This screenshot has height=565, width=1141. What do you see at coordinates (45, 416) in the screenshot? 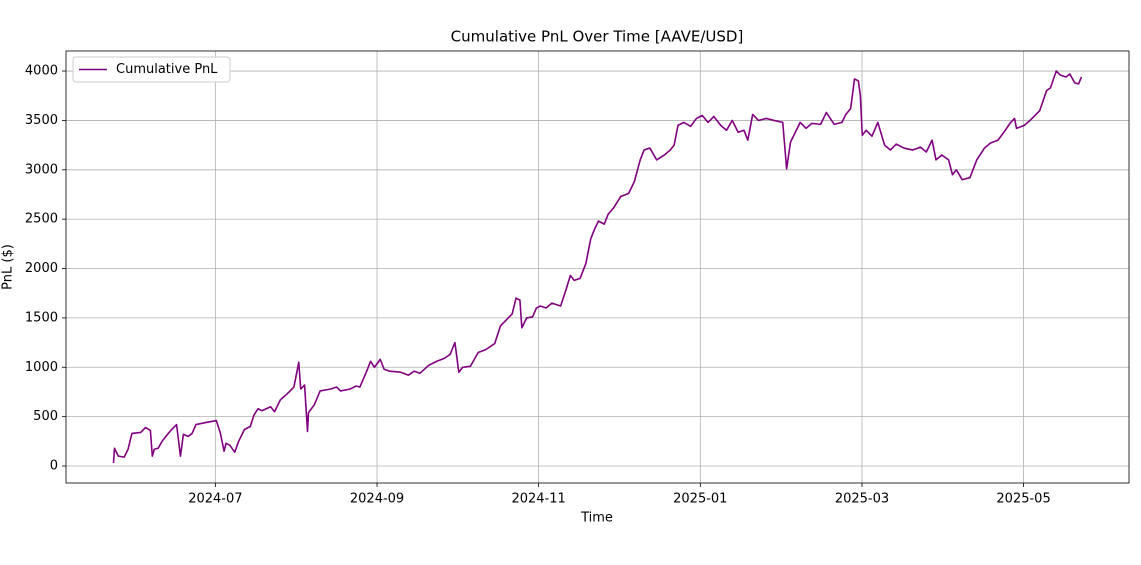
I see `y-tick-label: 500` at bounding box center [45, 416].